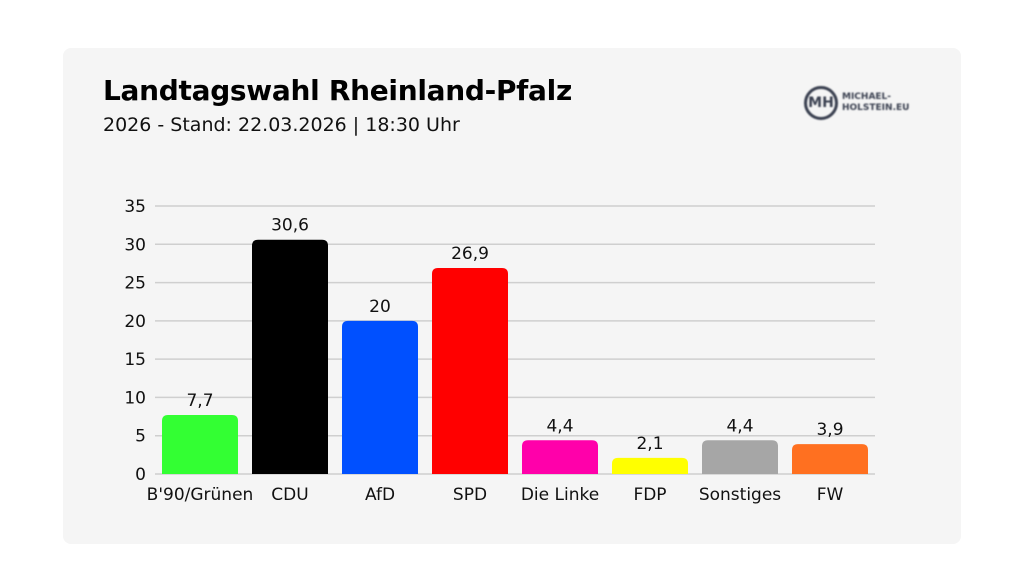  What do you see at coordinates (281, 125) in the screenshot?
I see `chart-subtitle: 2026 - Stand: 22.03.2026 | 18:30 Uhr` at bounding box center [281, 125].